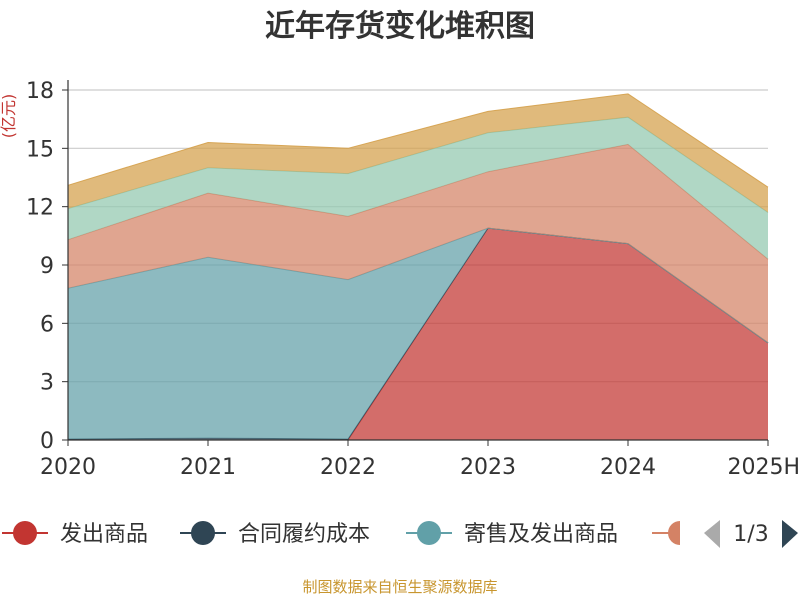 The width and height of the screenshot is (800, 600). Describe the element at coordinates (348, 467) in the screenshot. I see `x-tick-label: 2022` at that location.